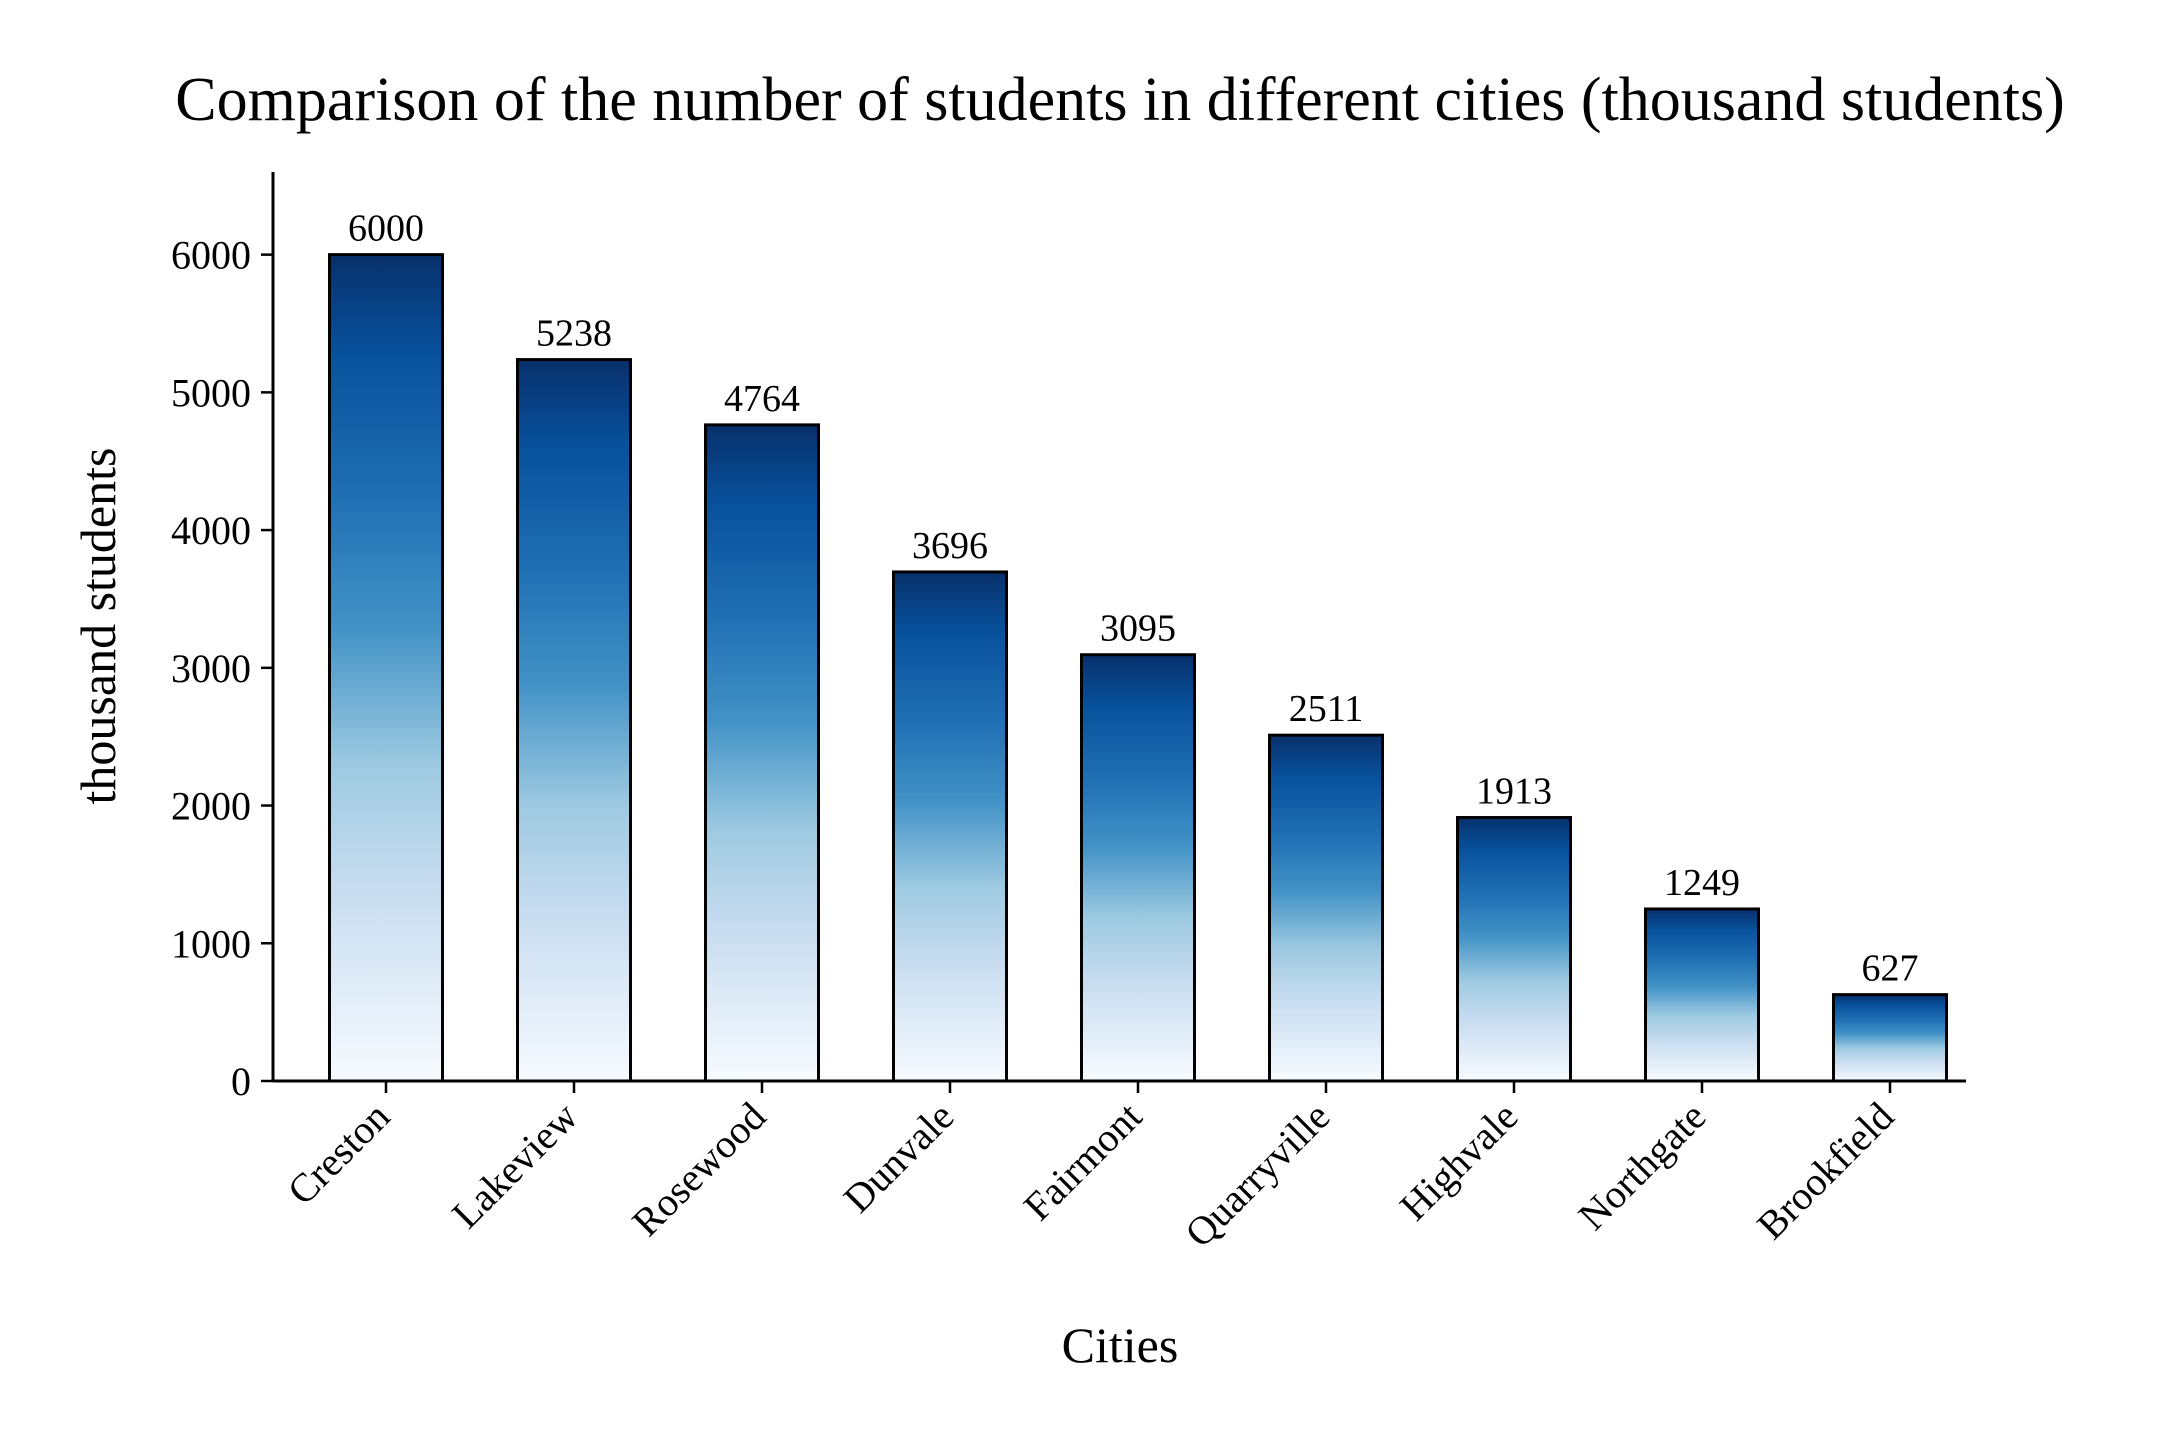 The width and height of the screenshot is (2181, 1440). What do you see at coordinates (950, 826) in the screenshot?
I see `bar-dunvale` at bounding box center [950, 826].